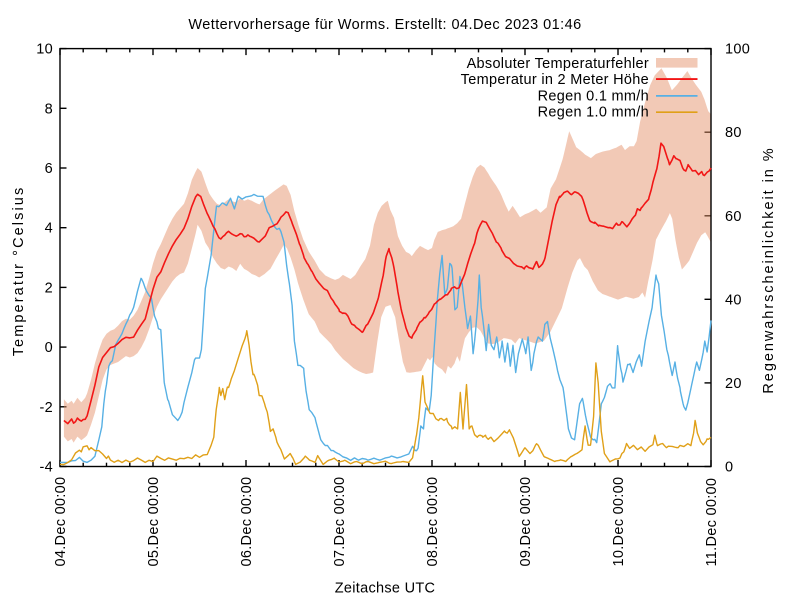 This screenshot has width=800, height=600. Describe the element at coordinates (47, 468) in the screenshot. I see `svg-text: -4` at that location.